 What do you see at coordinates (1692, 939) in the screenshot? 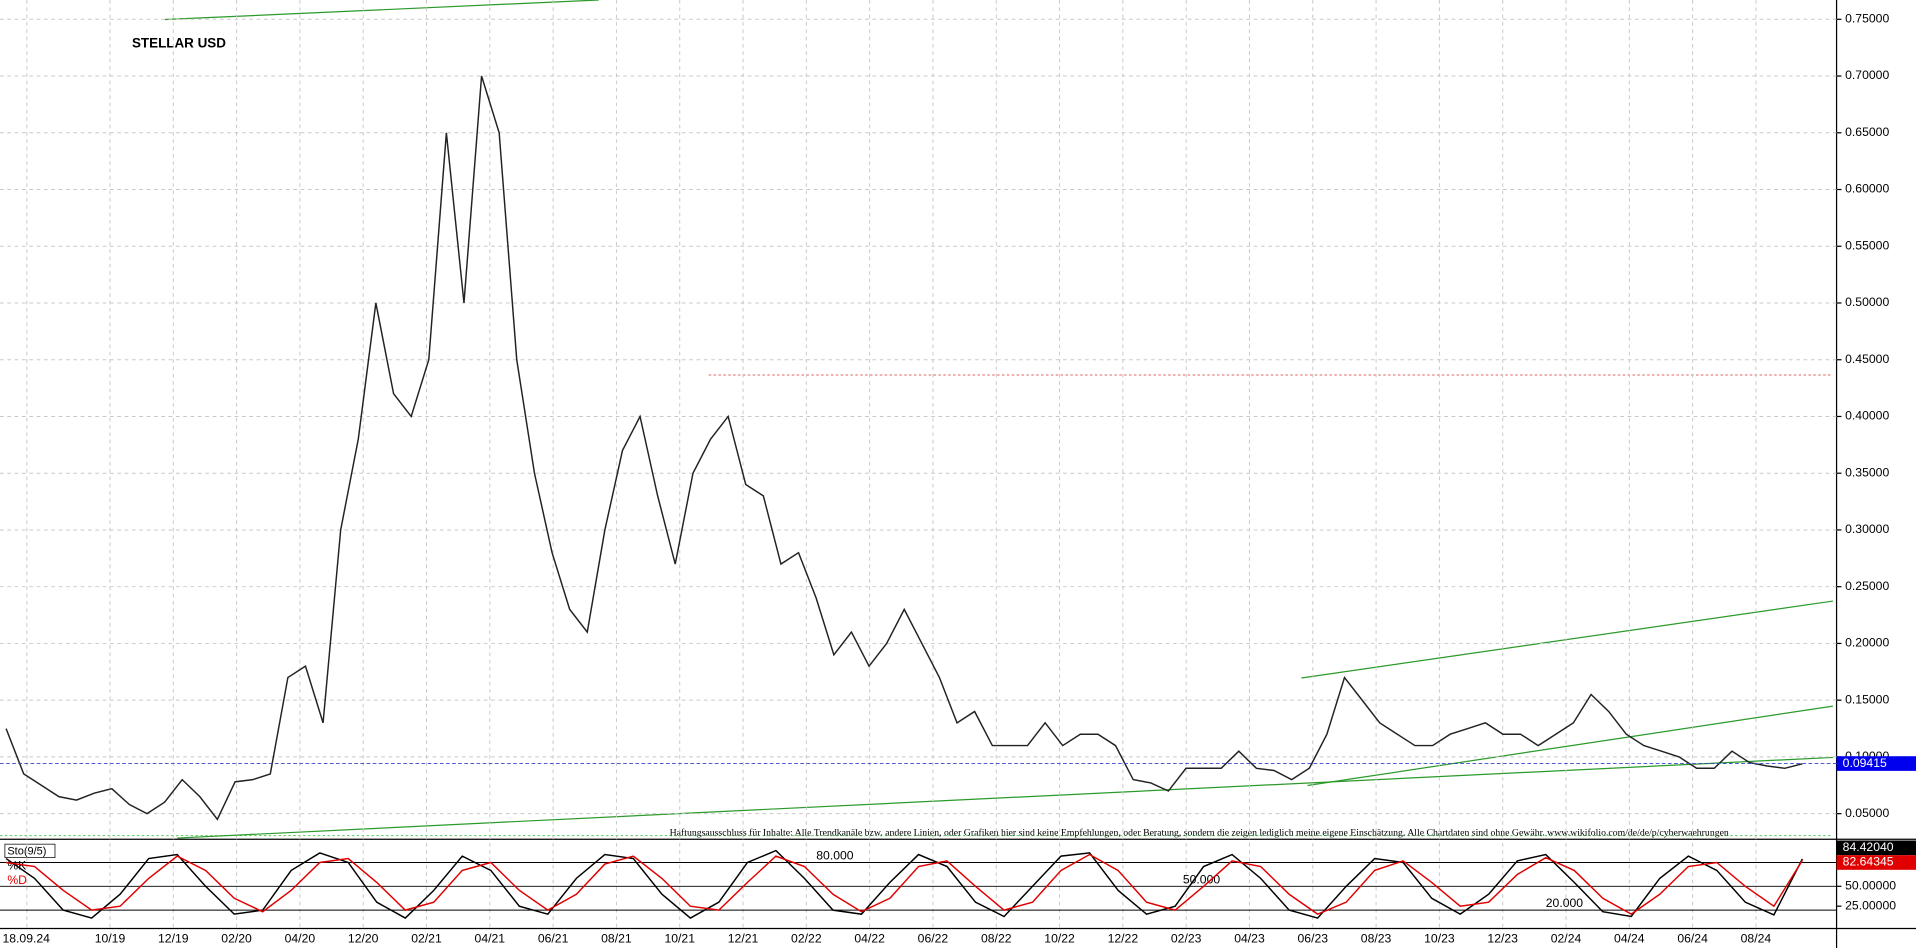
I see `x-tick-label: 06/24` at bounding box center [1692, 939].